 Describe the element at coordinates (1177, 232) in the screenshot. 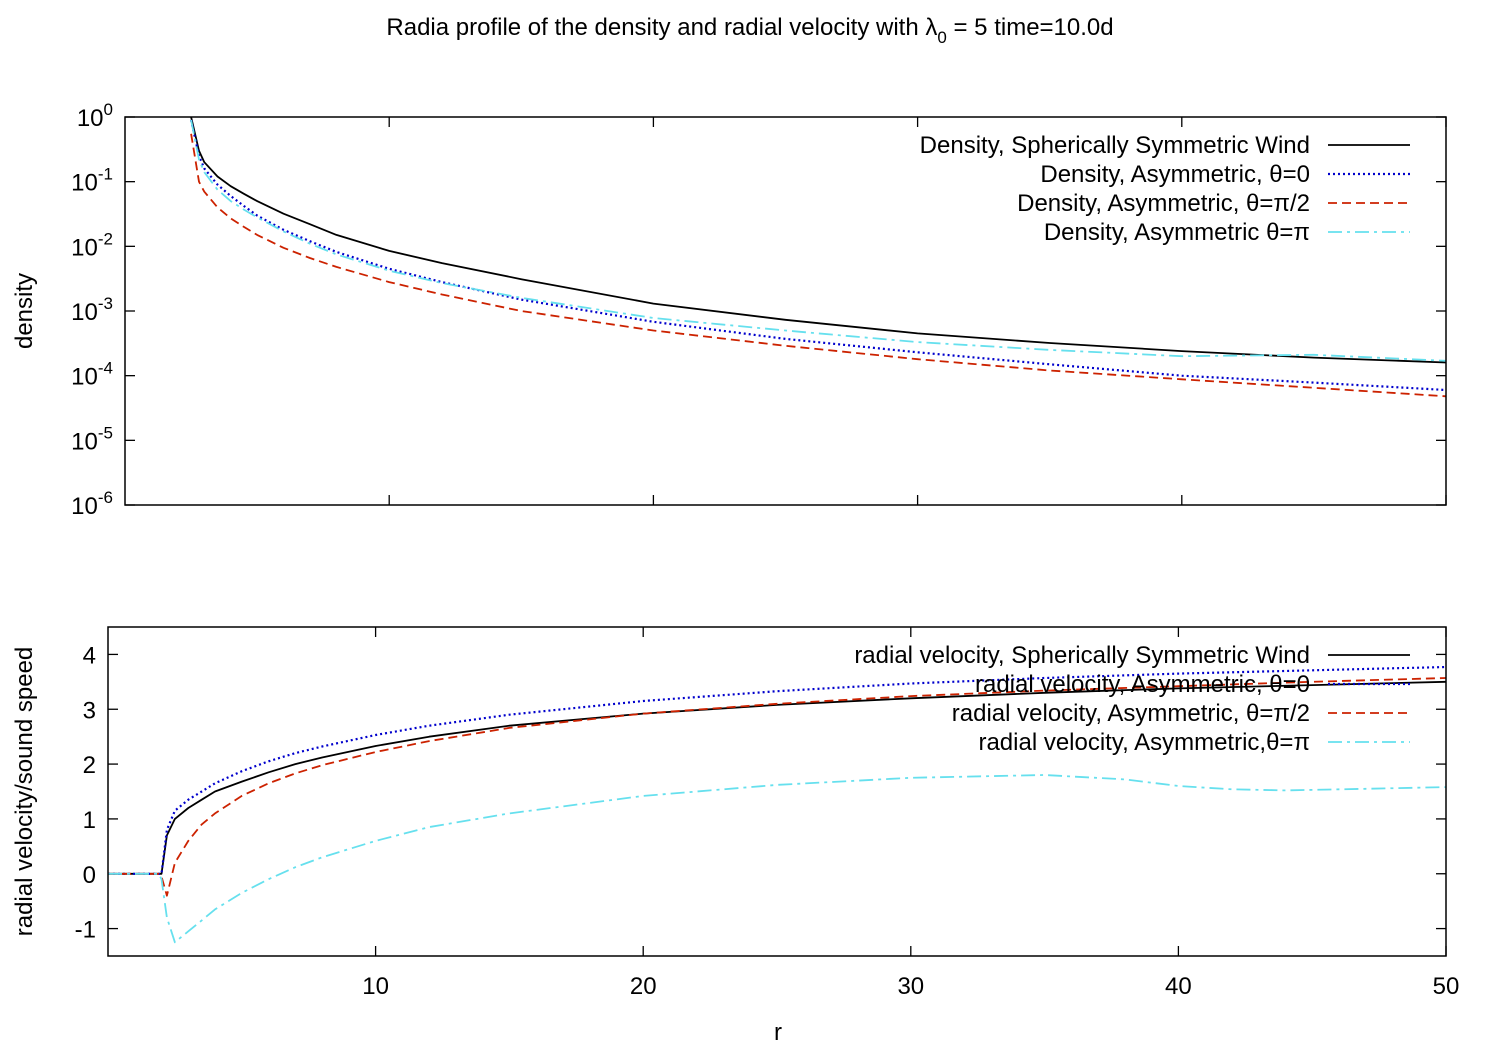

I see `legend-label: Density, Asymmetric θ=π` at that location.